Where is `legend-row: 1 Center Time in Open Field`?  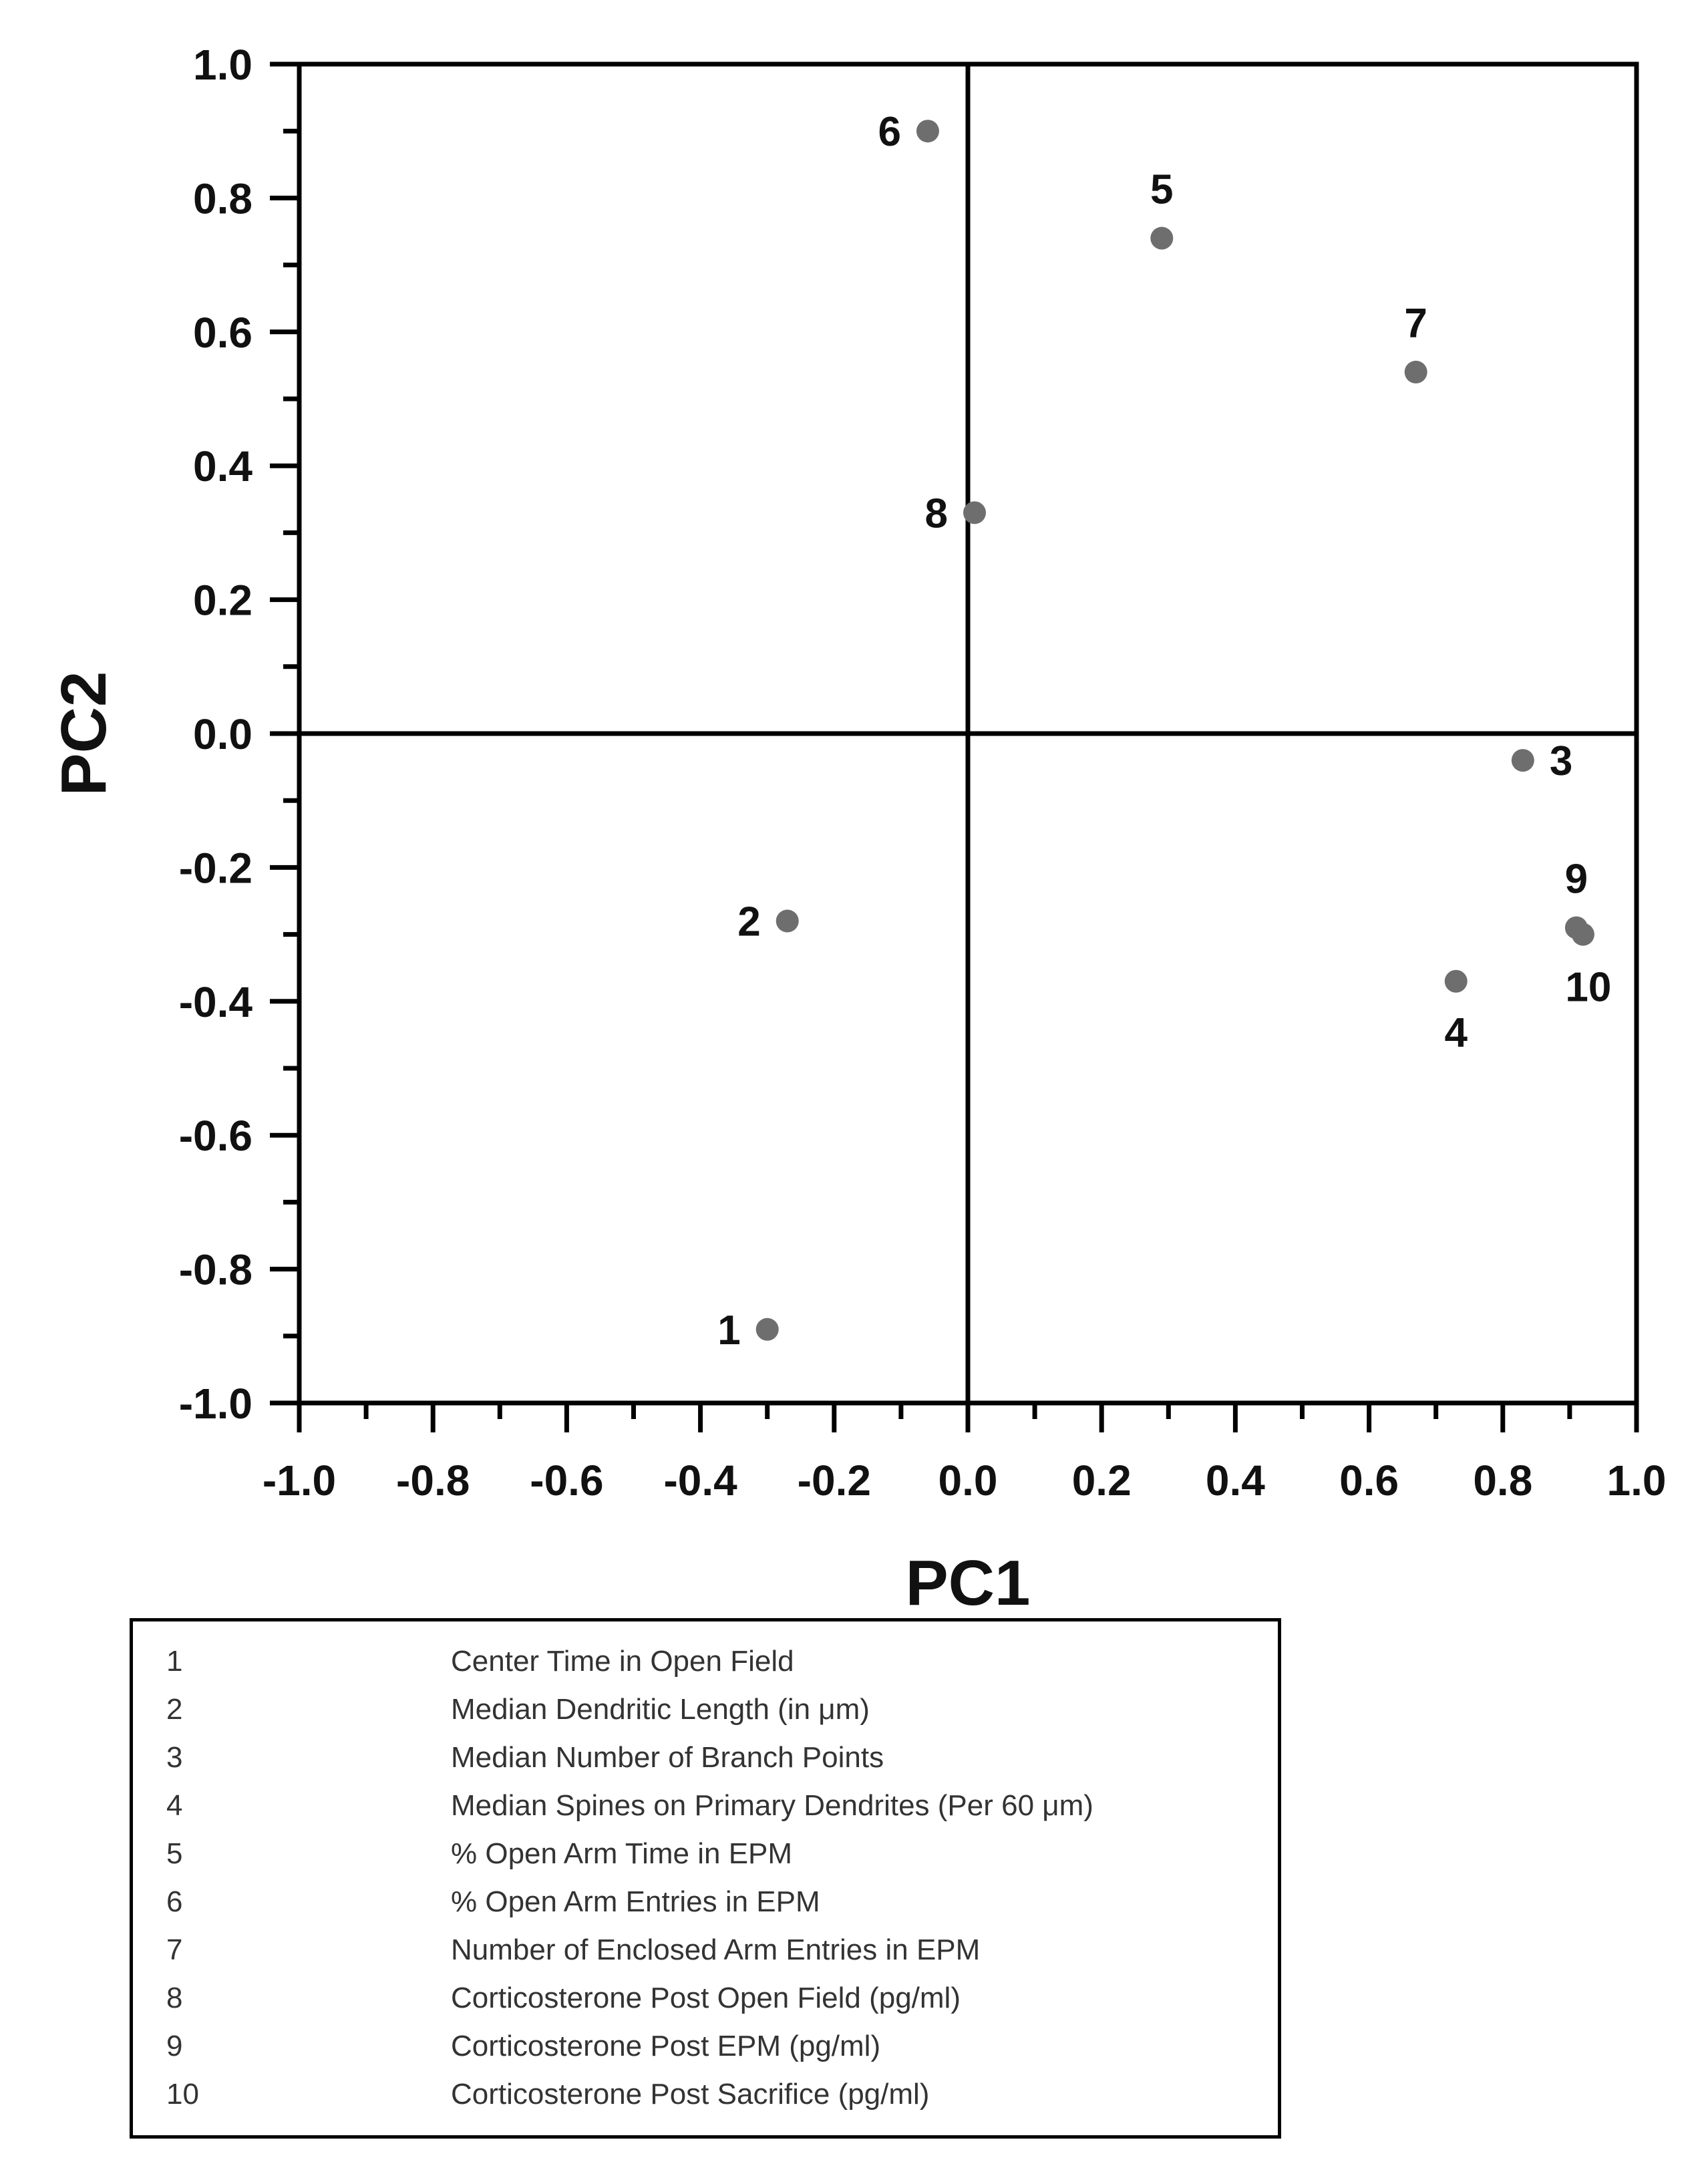 legend-row: 1 Center Time in Open Field is located at coordinates (705, 1662).